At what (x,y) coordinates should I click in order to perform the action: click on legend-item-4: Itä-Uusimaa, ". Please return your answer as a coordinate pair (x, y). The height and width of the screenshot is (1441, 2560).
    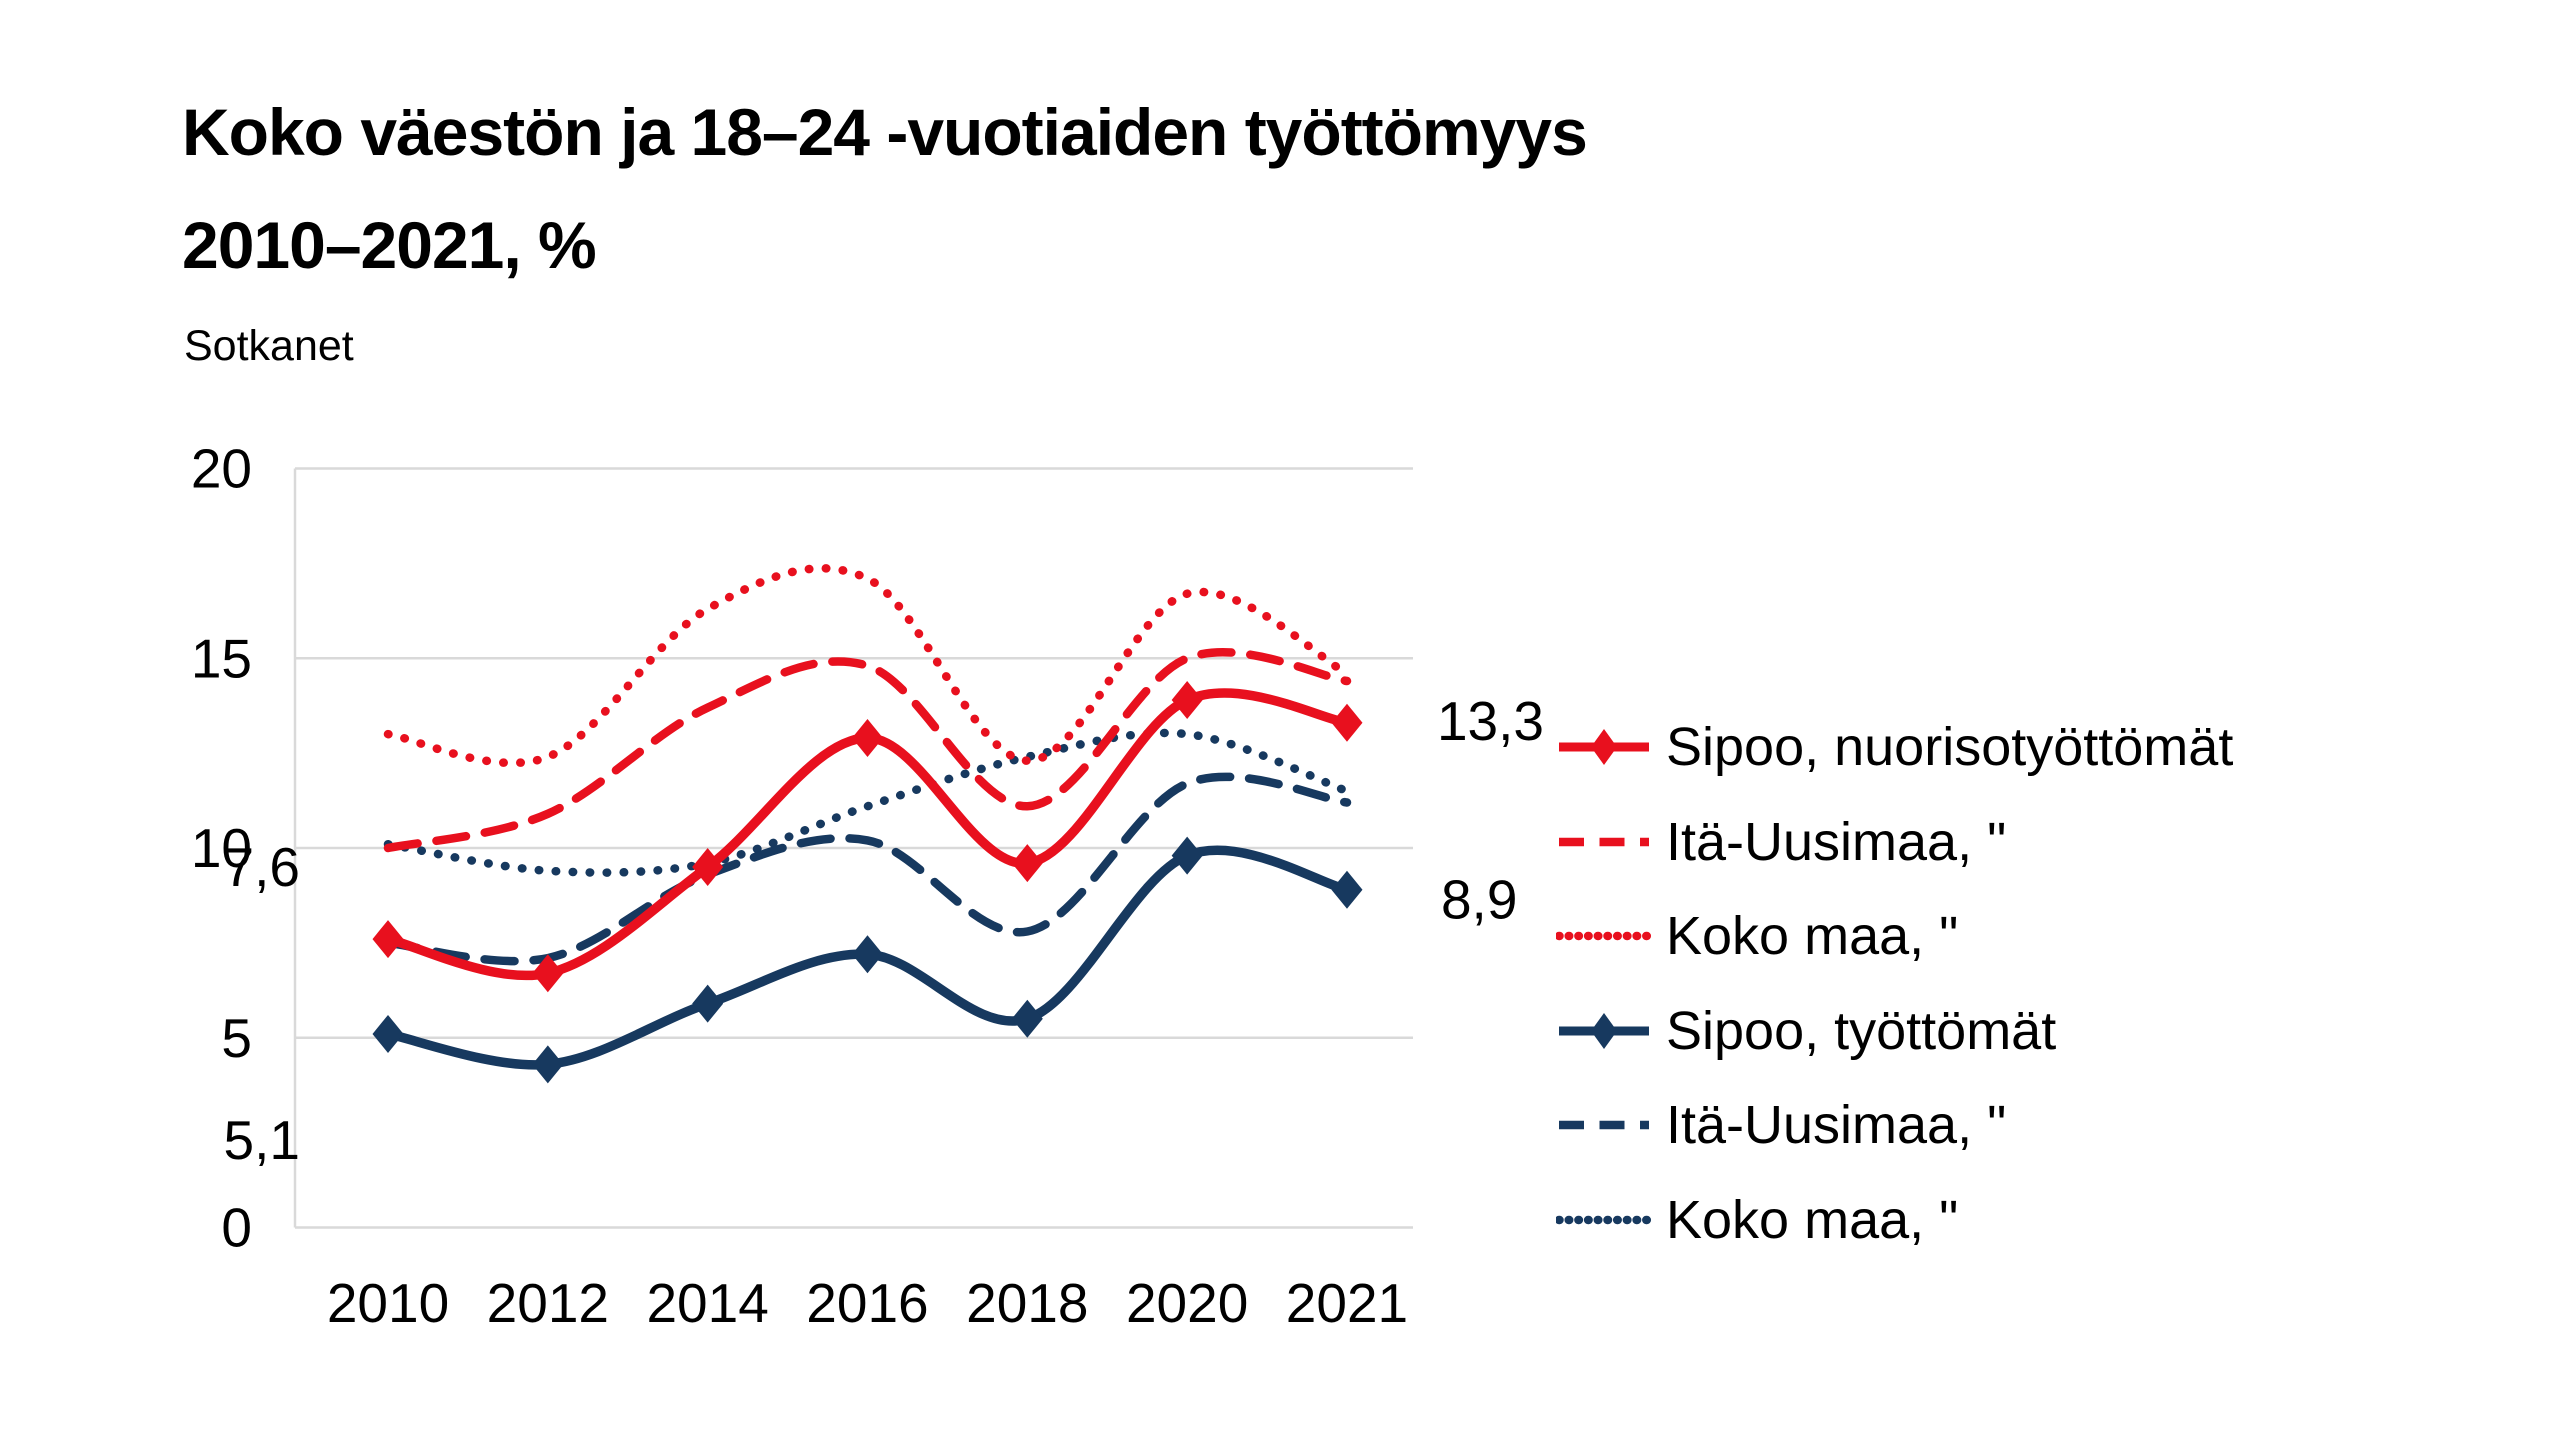
    Looking at the image, I should click on (1894, 1125).